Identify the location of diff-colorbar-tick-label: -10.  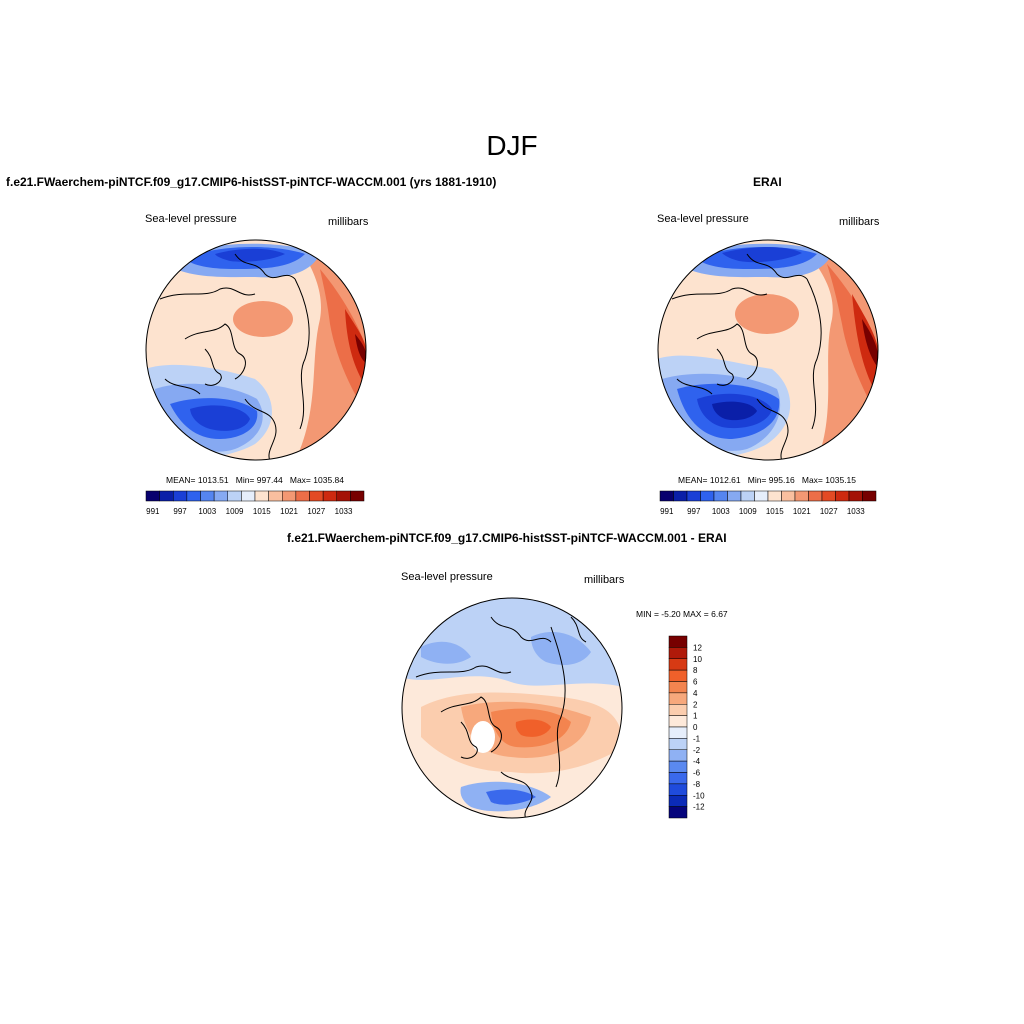
(699, 795).